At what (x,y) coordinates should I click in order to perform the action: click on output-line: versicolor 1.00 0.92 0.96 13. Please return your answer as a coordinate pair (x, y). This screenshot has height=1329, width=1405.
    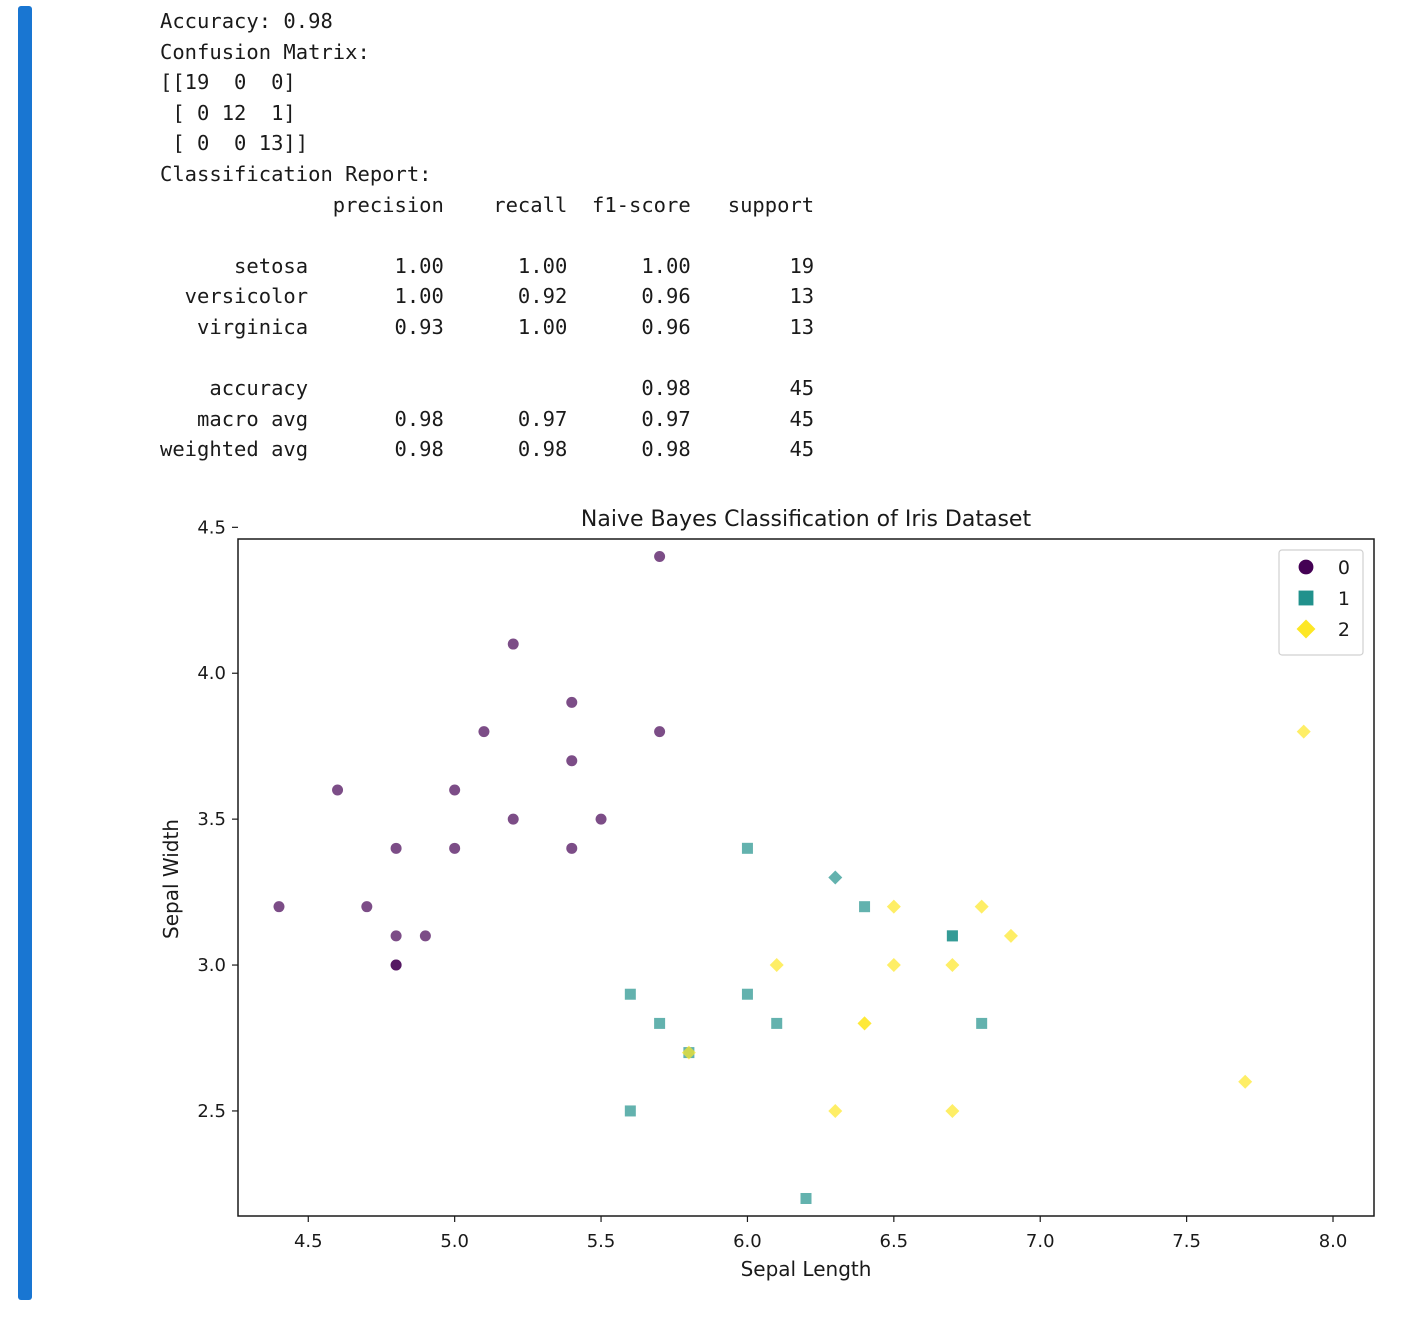
    Looking at the image, I should click on (487, 296).